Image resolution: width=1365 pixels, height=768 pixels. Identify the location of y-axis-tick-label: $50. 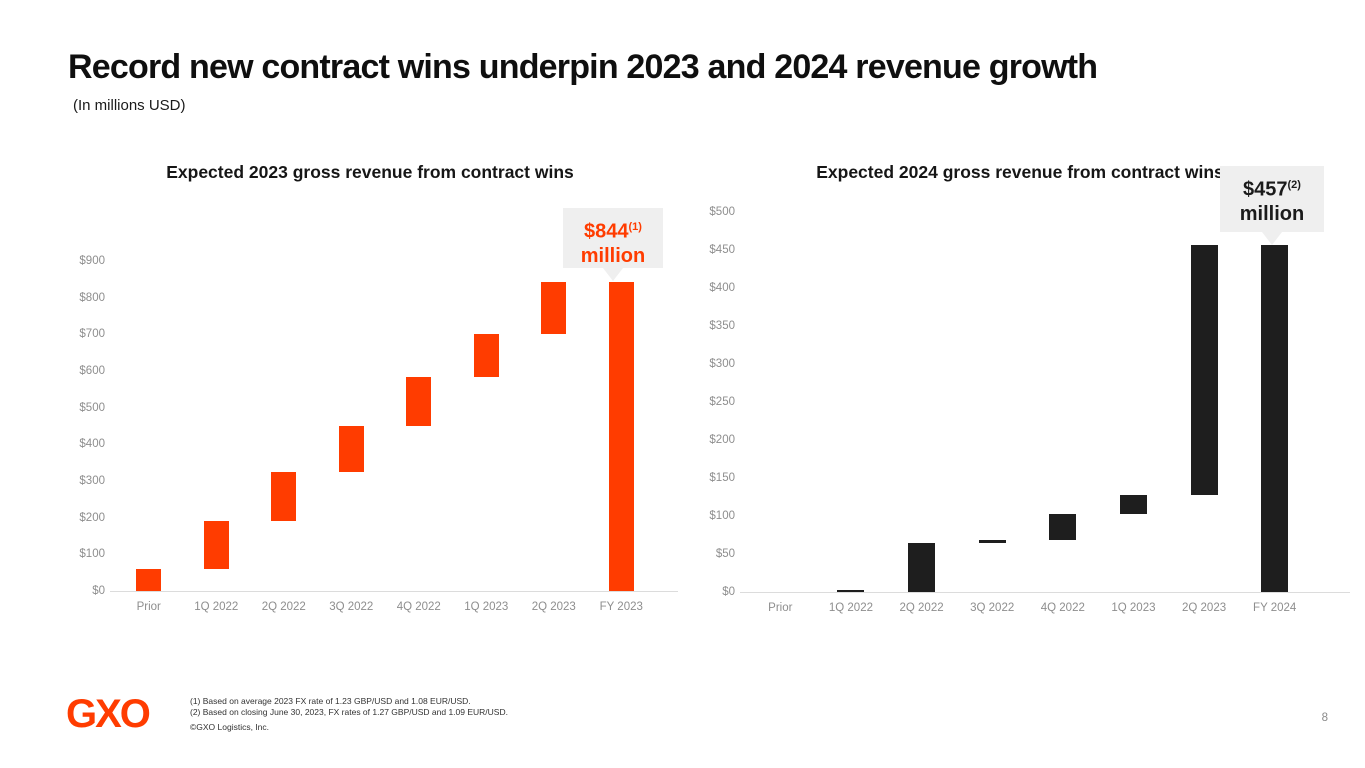
(725, 554).